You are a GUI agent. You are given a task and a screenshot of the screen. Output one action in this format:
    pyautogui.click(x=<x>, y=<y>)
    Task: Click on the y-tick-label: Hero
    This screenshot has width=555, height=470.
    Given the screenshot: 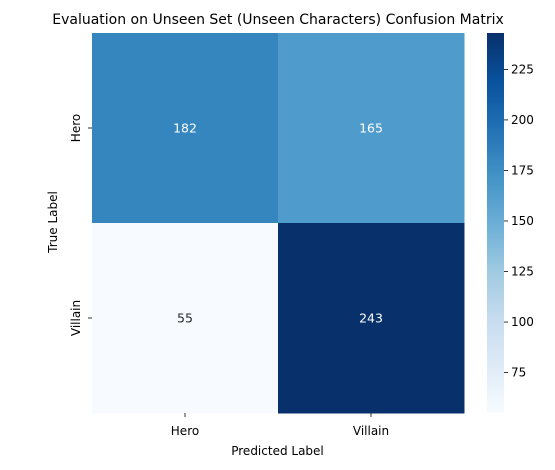 What is the action you would take?
    pyautogui.click(x=76, y=128)
    